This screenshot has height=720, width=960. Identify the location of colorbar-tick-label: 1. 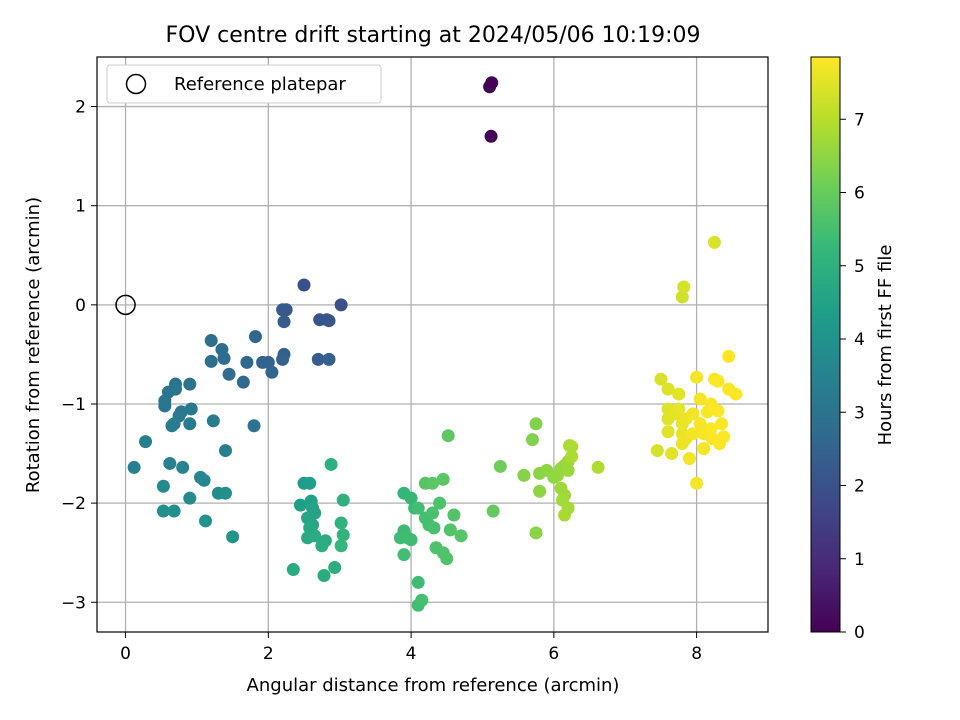
(859, 560).